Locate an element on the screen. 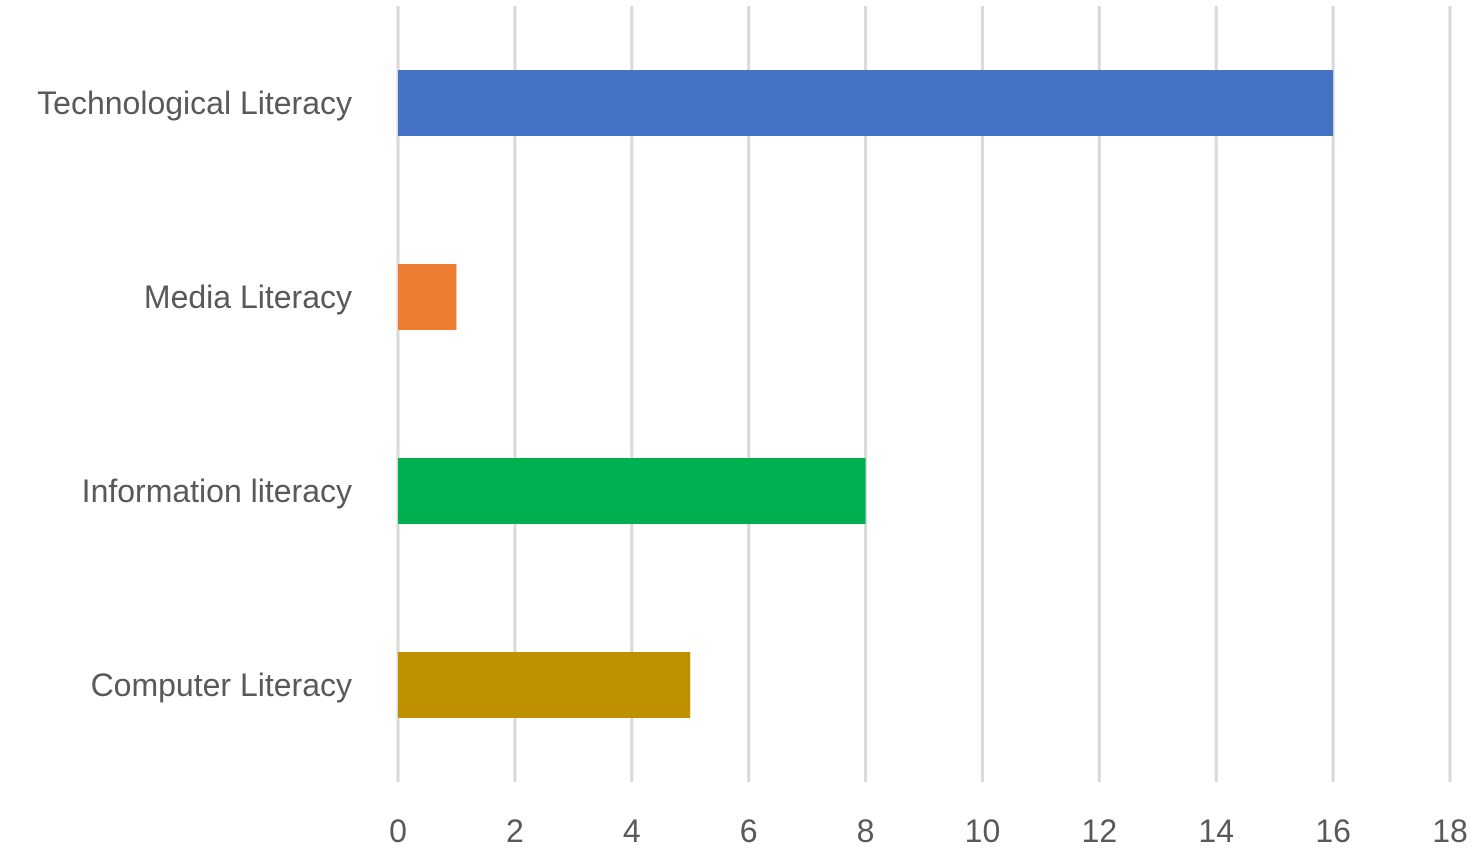 The width and height of the screenshot is (1477, 850). bar-media-literacy is located at coordinates (427, 297).